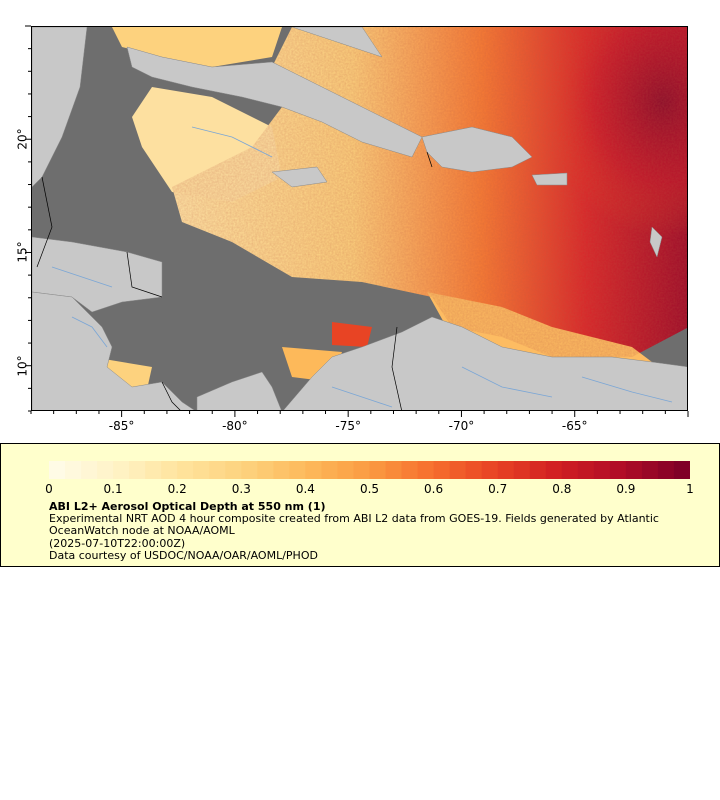 The height and width of the screenshot is (800, 720). I want to click on colorbar-label: 0.7, so click(498, 489).